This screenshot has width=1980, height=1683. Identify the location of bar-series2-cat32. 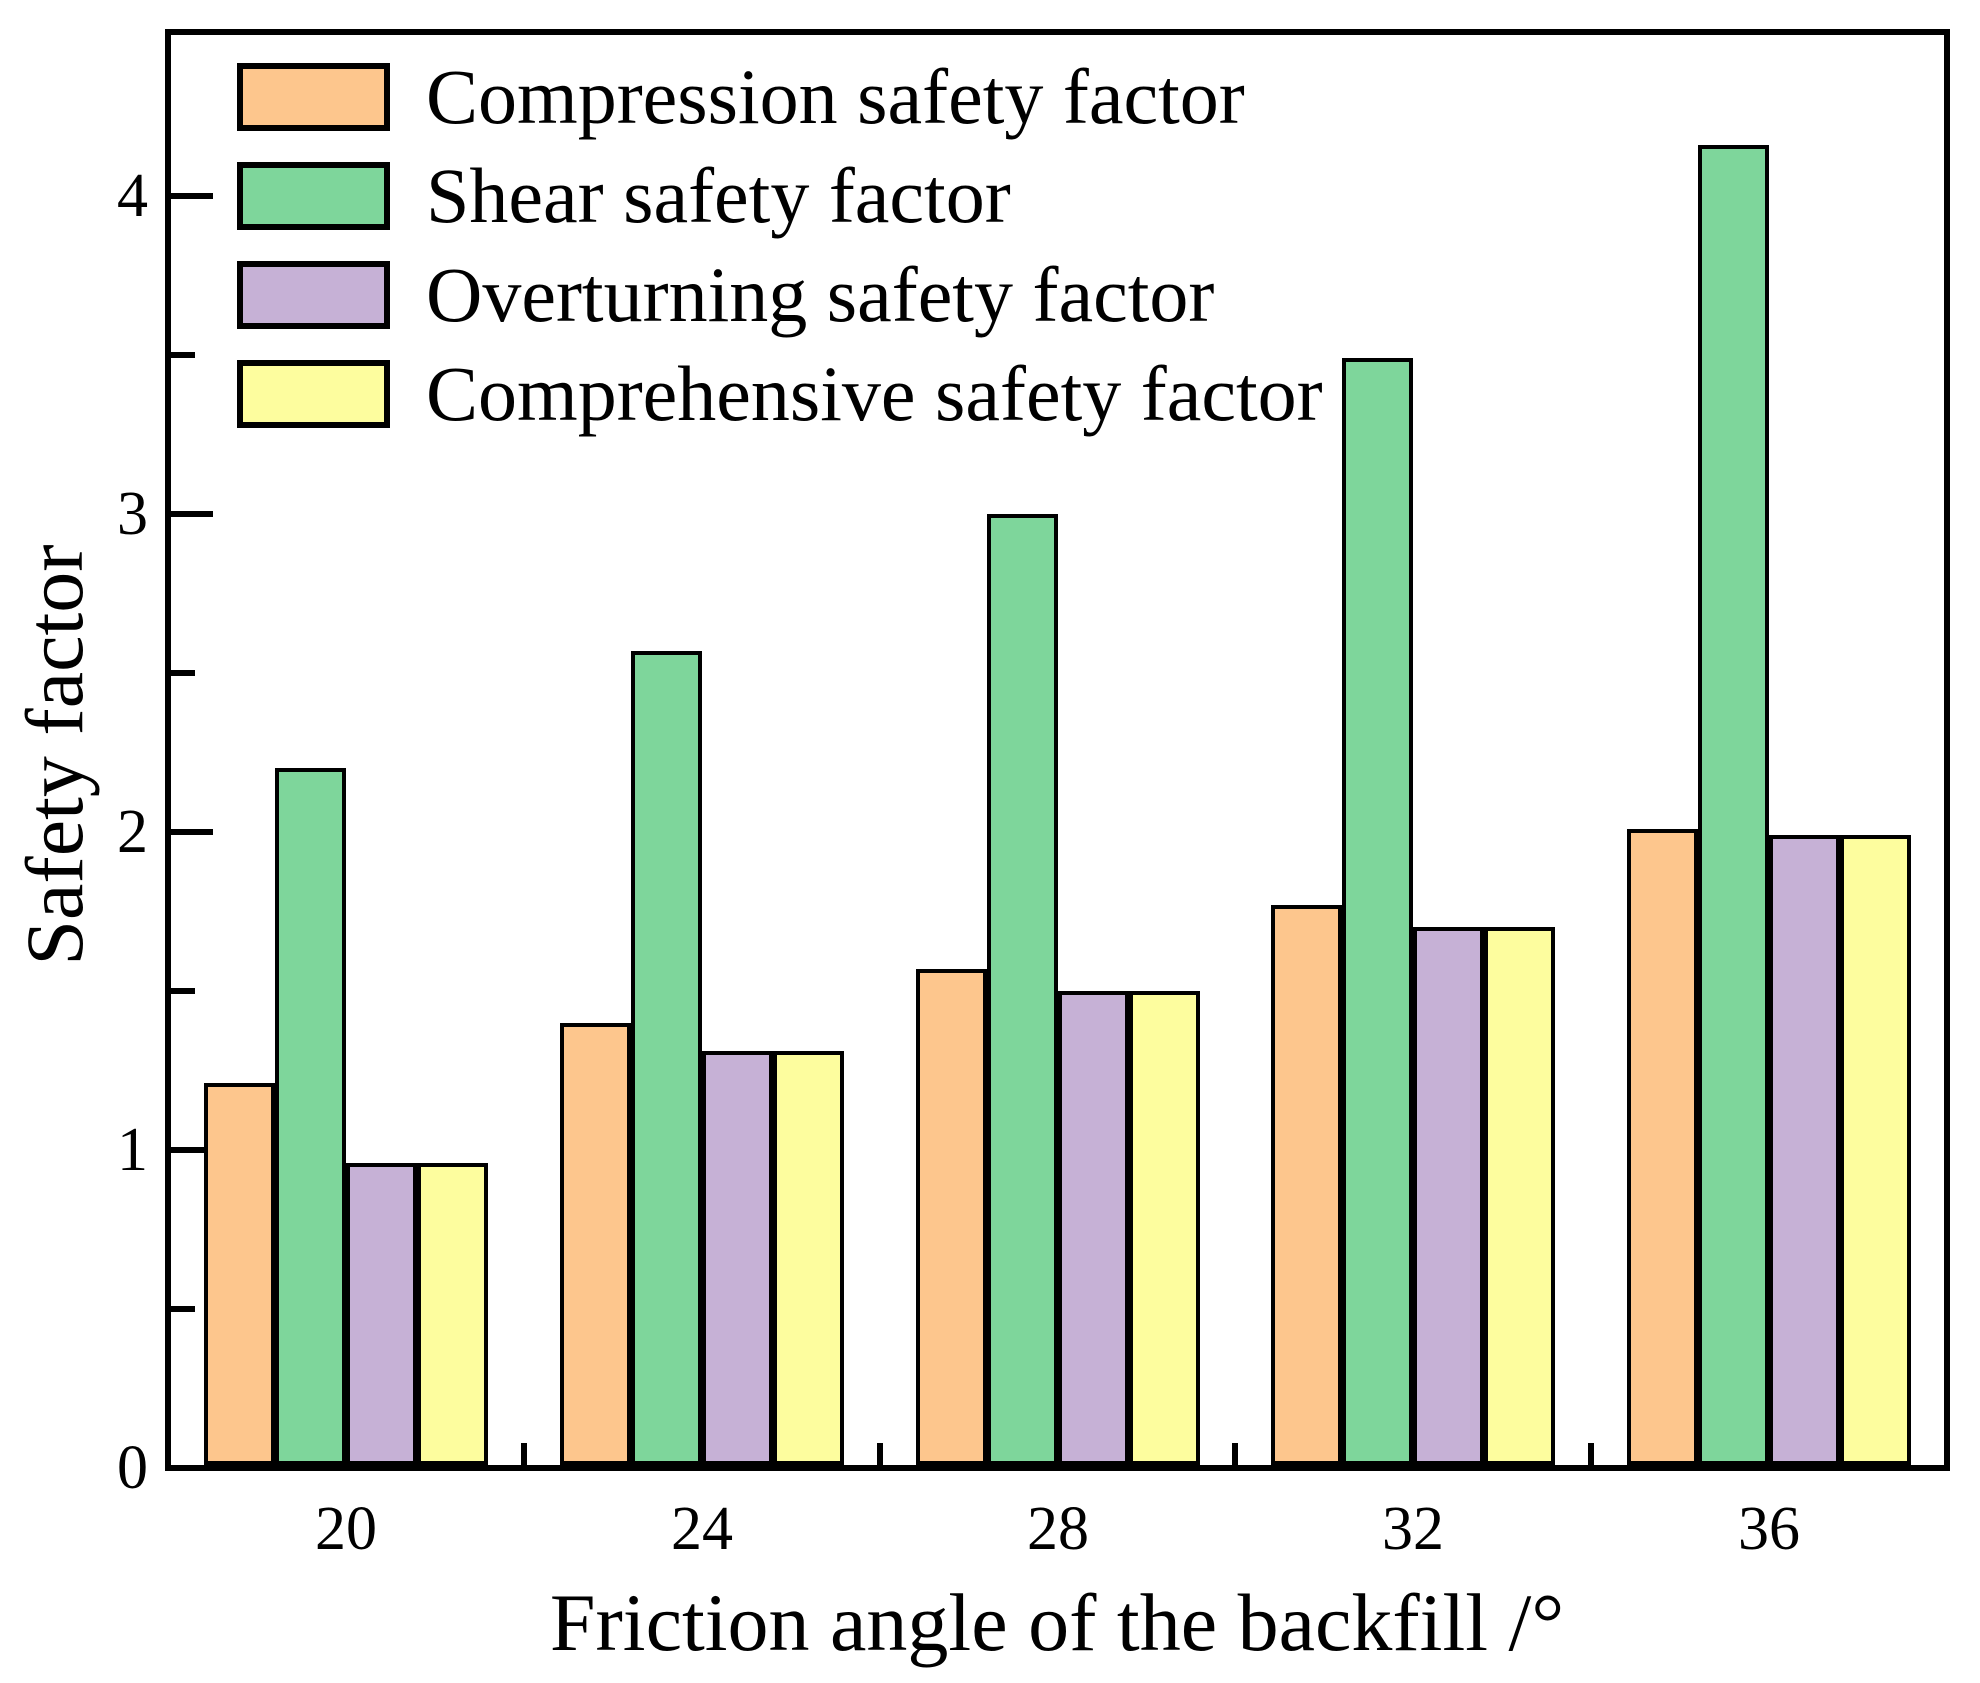
(1377, 911).